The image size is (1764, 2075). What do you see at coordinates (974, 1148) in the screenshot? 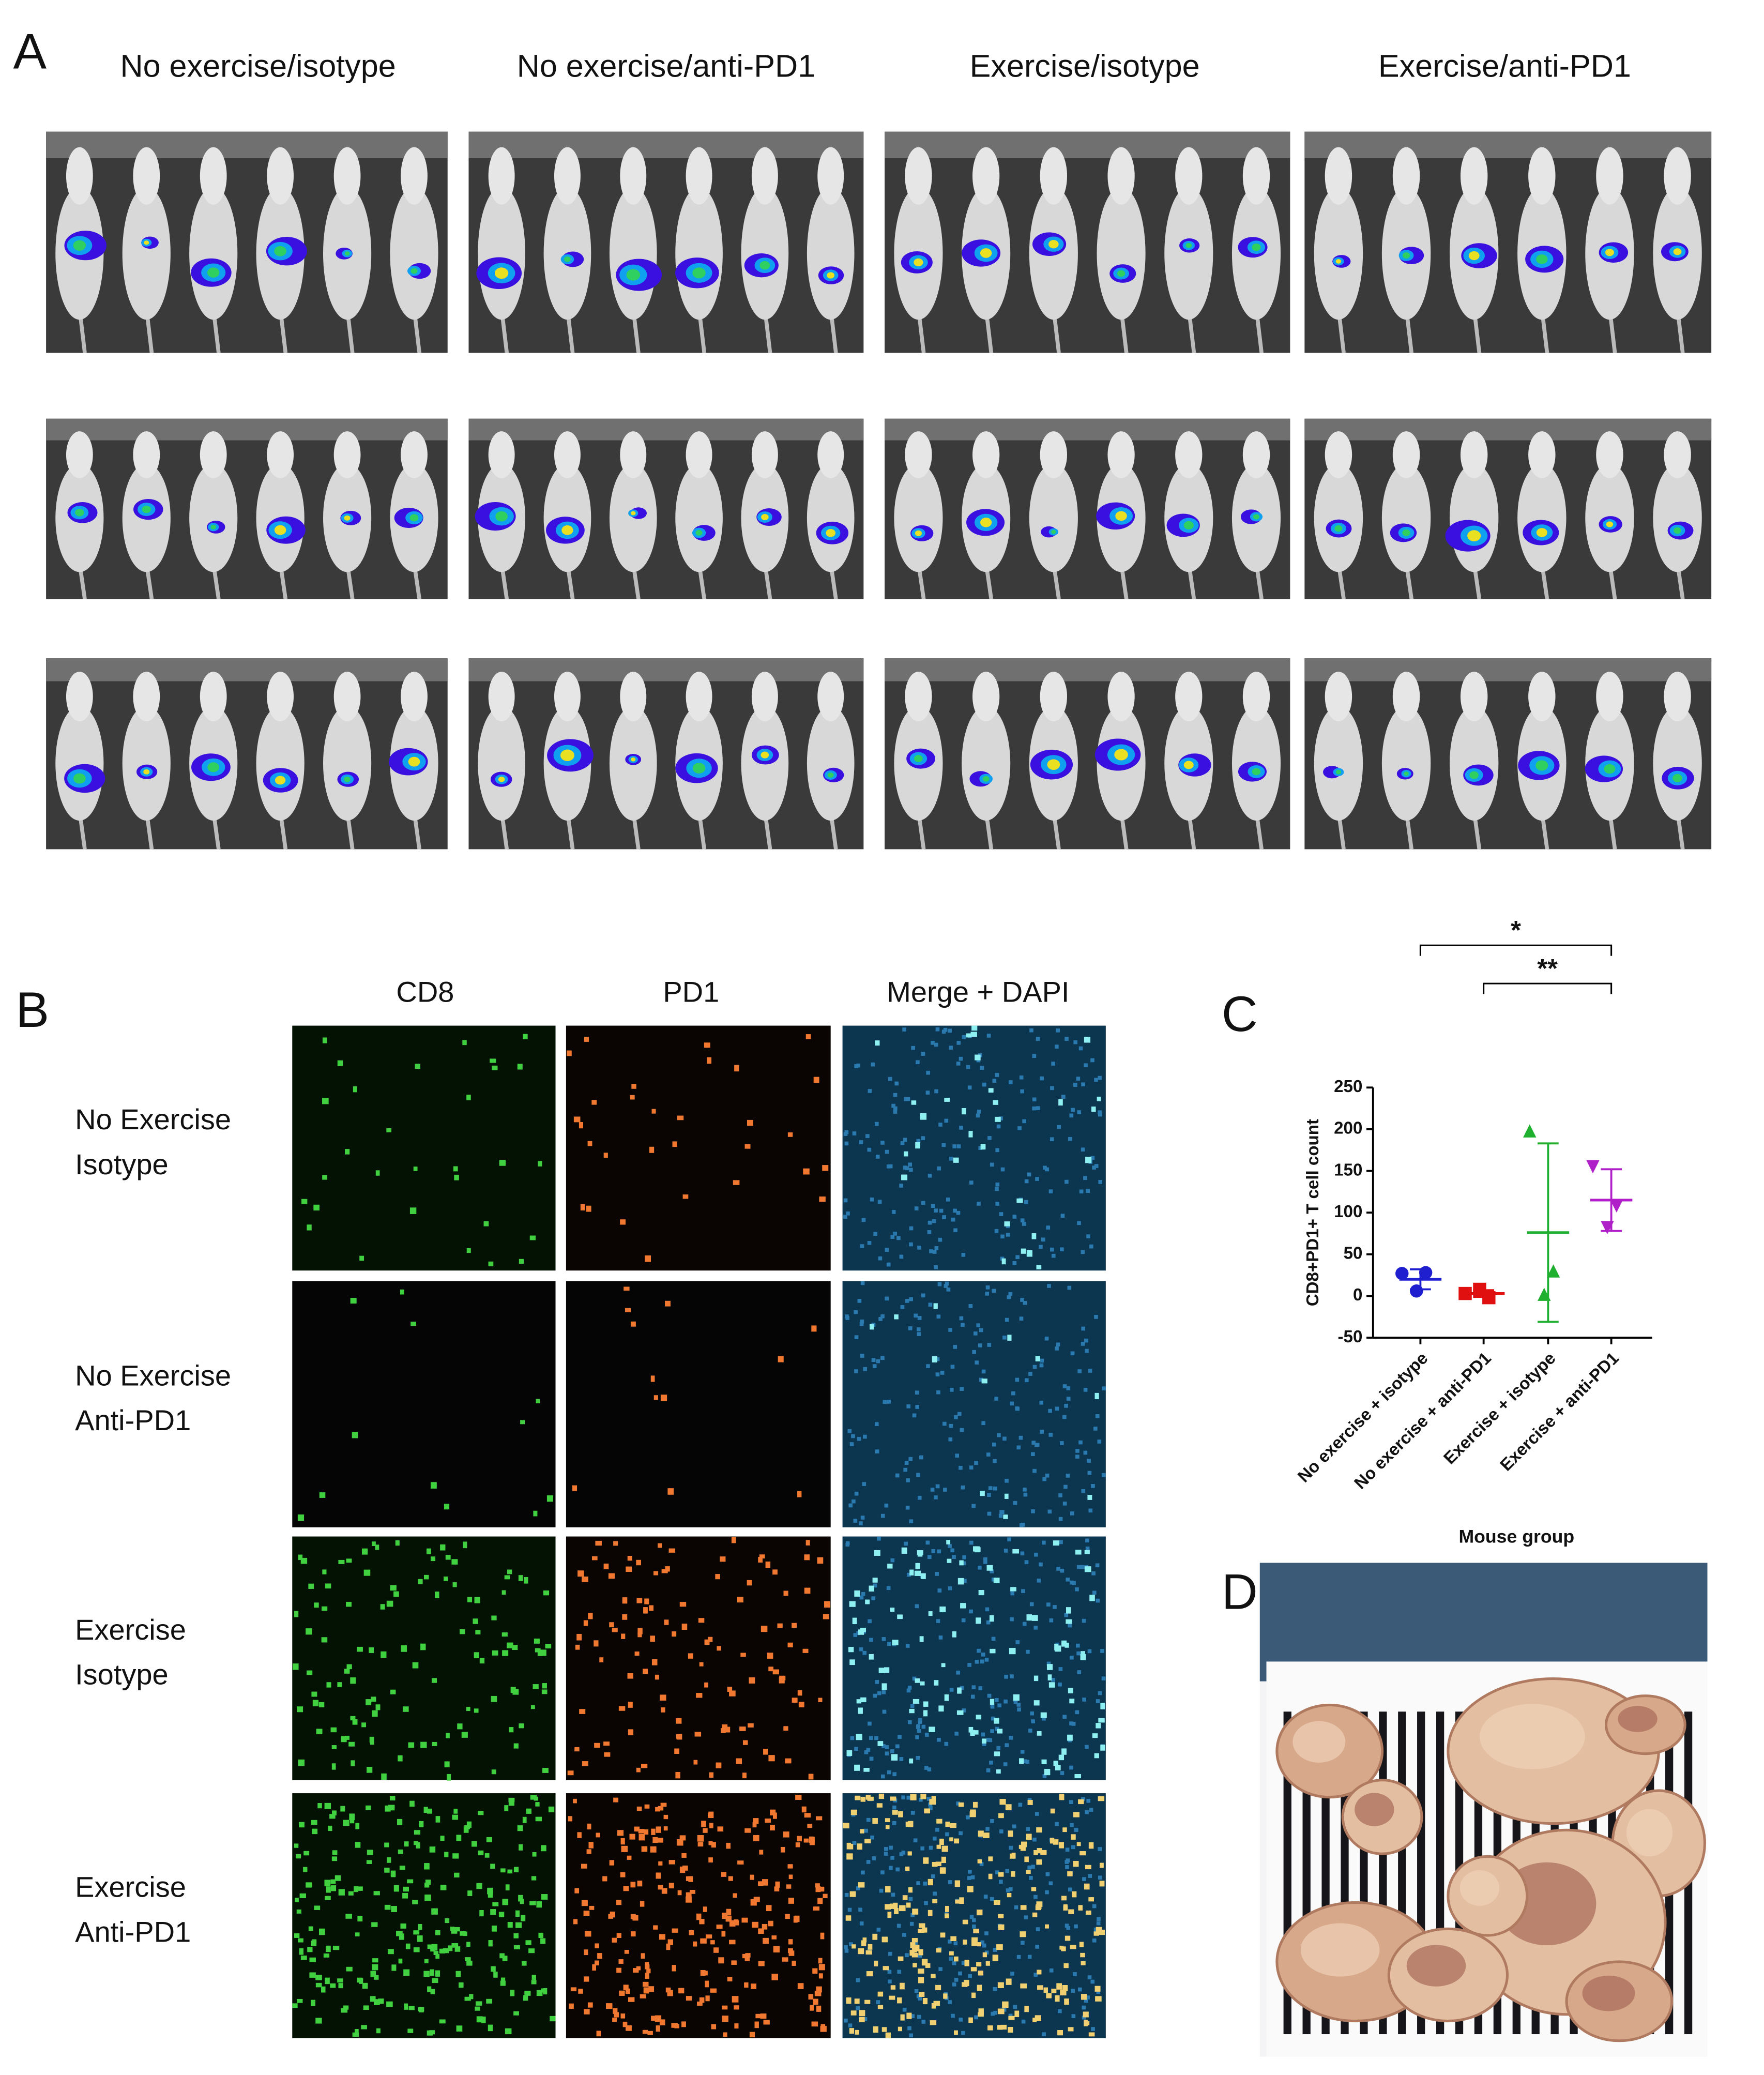
I see `micrograph-background` at bounding box center [974, 1148].